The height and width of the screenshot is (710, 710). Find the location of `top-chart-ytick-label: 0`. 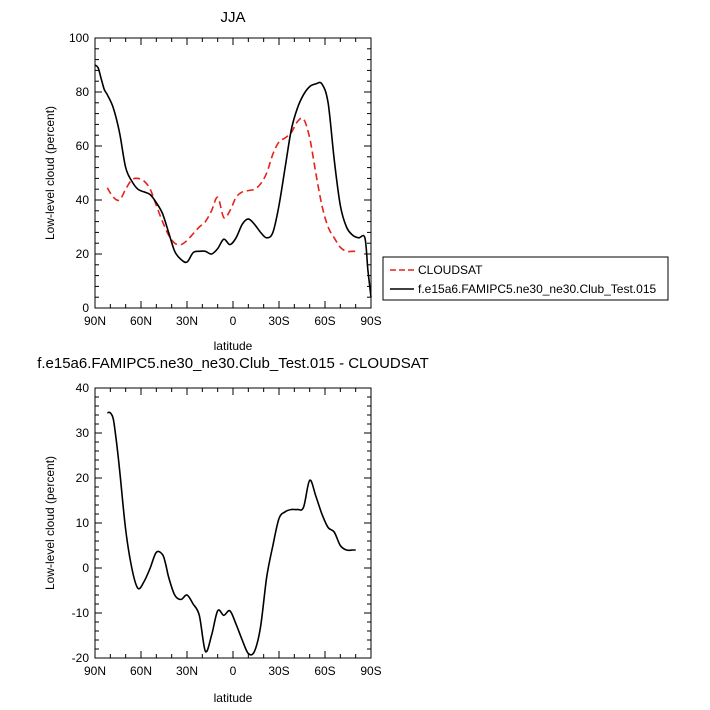

top-chart-ytick-label: 0 is located at coordinates (85, 308).